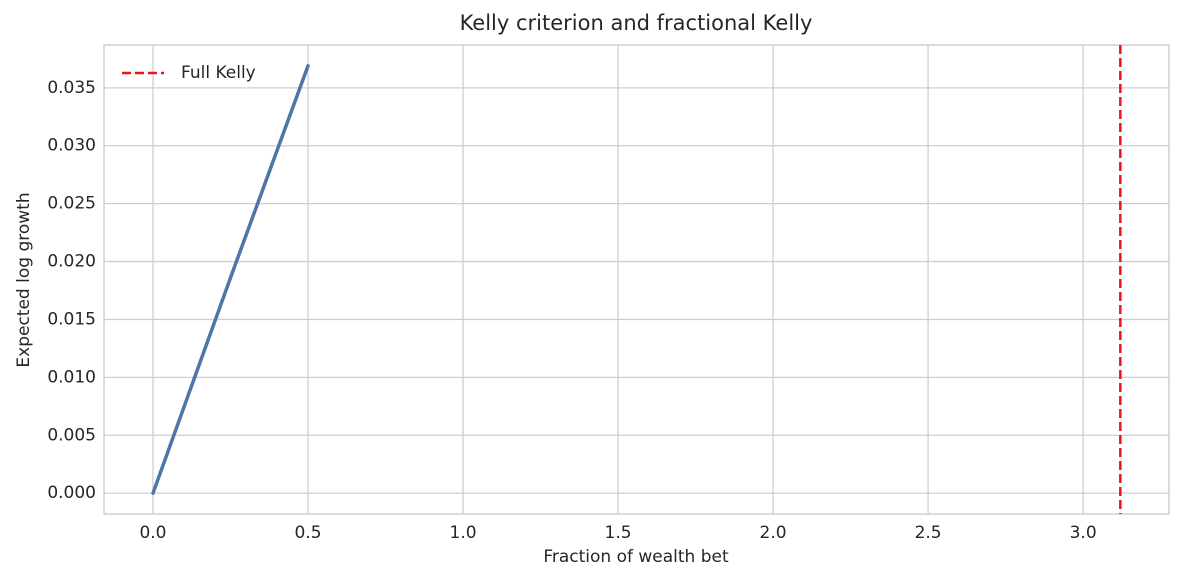 The width and height of the screenshot is (1184, 584). I want to click on x-tick-label: 3.0, so click(1083, 533).